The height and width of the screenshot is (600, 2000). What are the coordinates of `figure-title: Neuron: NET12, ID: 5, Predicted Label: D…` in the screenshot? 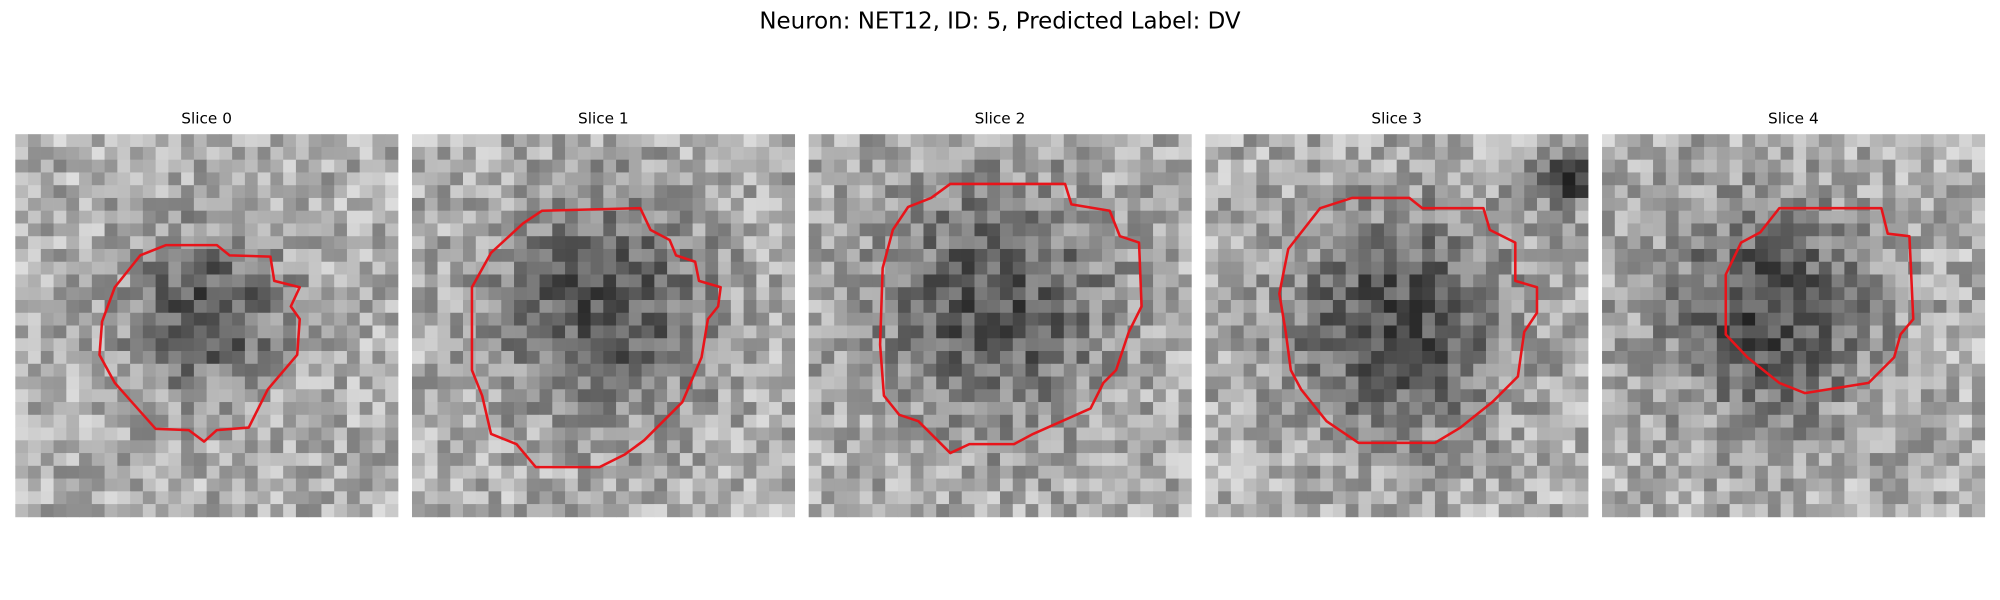 It's located at (1000, 21).